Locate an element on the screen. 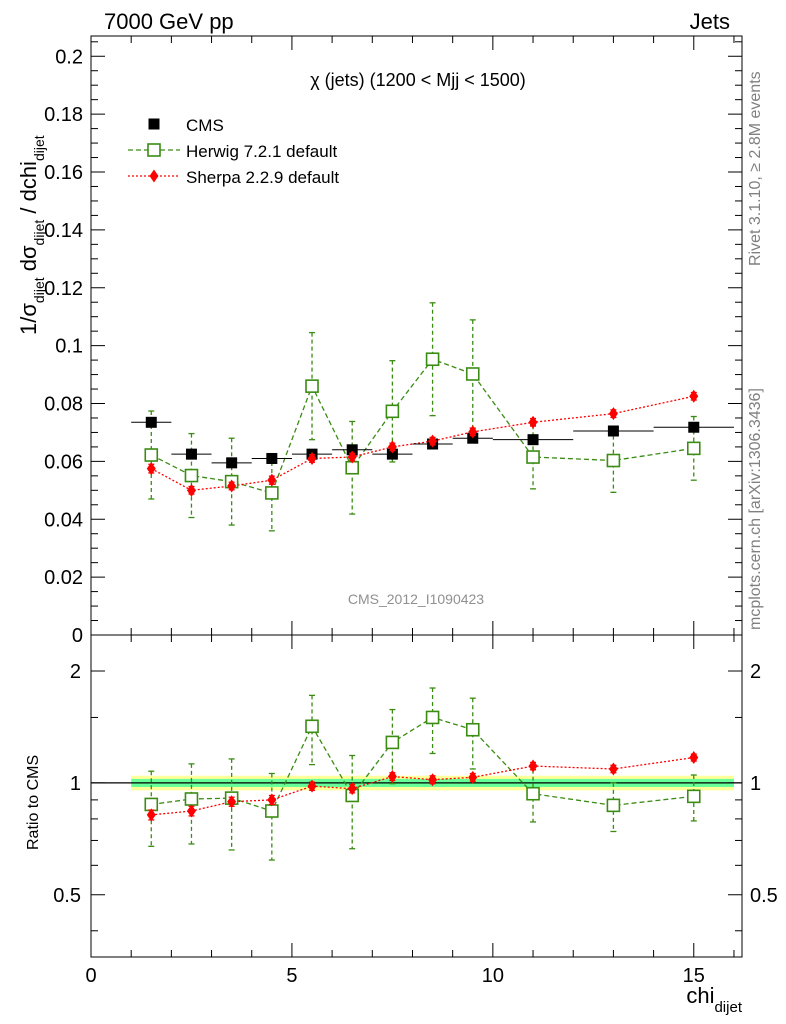 Image resolution: width=786 pixels, height=1024 pixels. y-tick-label: 0.14 is located at coordinates (63, 231).